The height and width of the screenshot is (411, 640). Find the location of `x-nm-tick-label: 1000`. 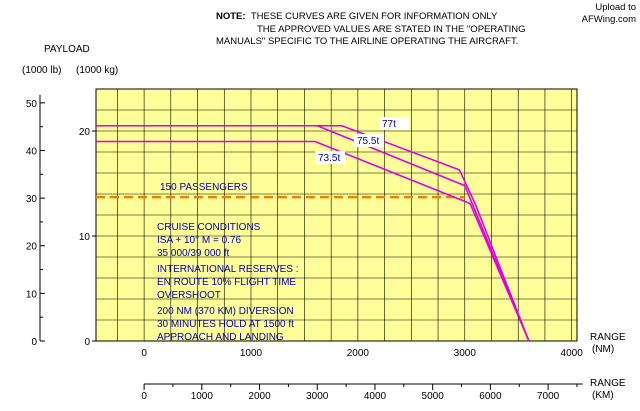

x-nm-tick-label: 1000 is located at coordinates (251, 353).